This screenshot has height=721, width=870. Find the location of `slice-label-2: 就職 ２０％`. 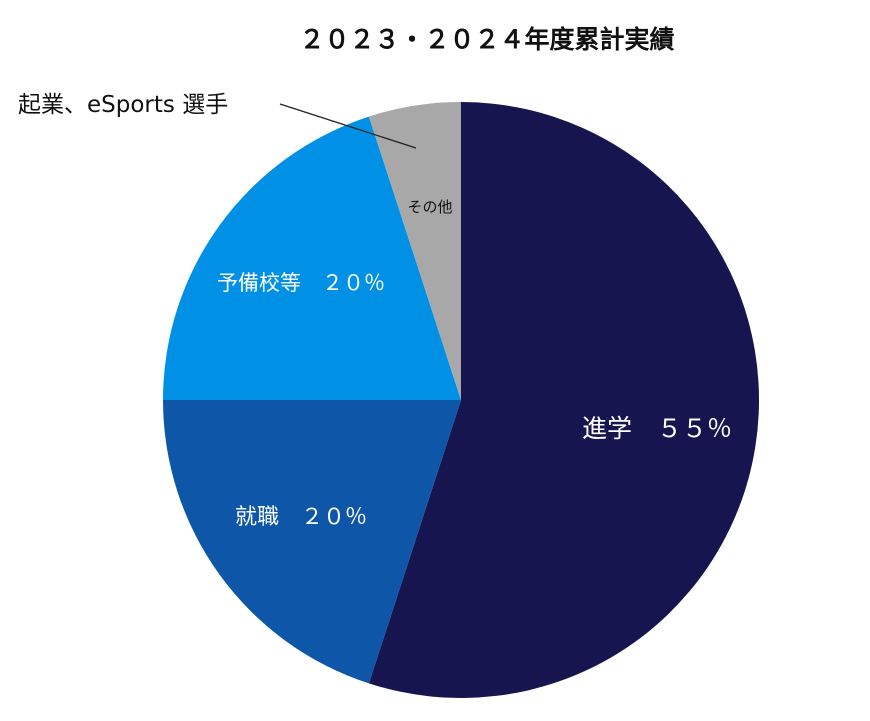

slice-label-2: 就職 ２０％ is located at coordinates (301, 517).